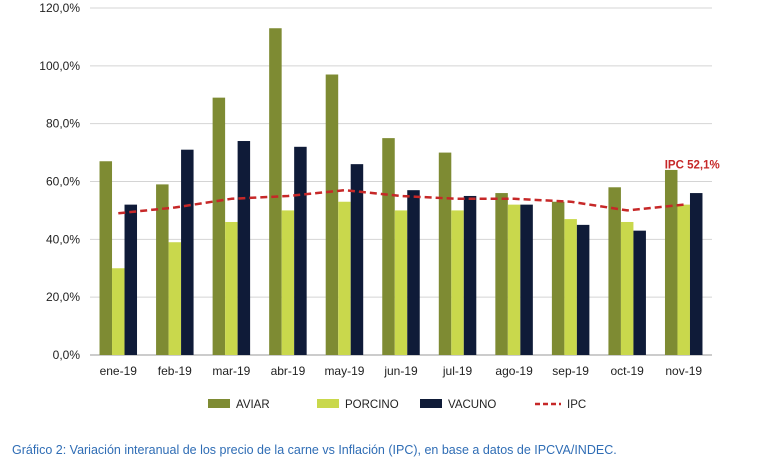  Describe the element at coordinates (628, 371) in the screenshot. I see `x-tick-label: oct-19` at that location.